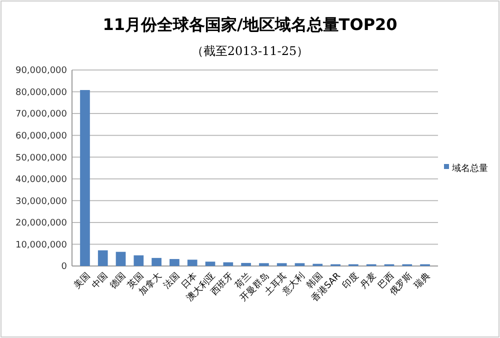  Describe the element at coordinates (250, 51) in the screenshot. I see `chart-subtitle: （截至2013-11-25）` at that location.